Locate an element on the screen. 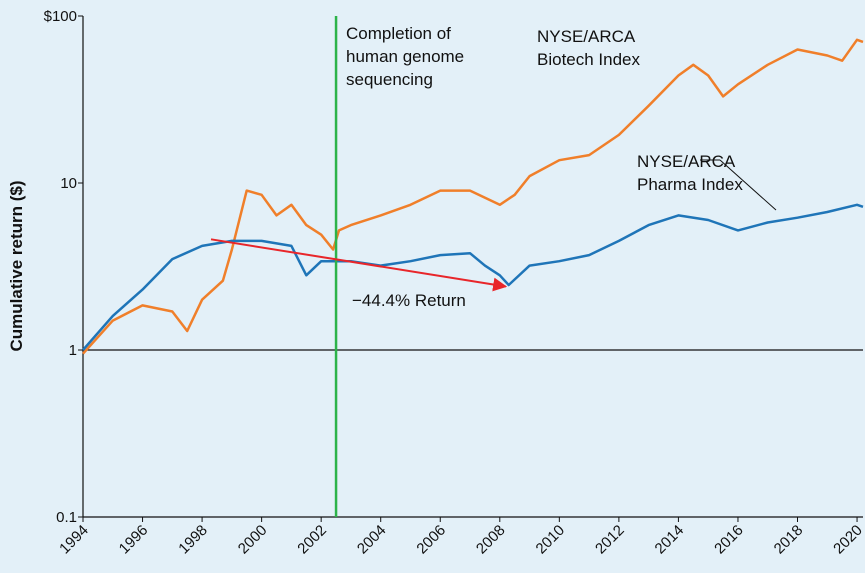 Image resolution: width=865 pixels, height=573 pixels. x-tick-label: 2008 is located at coordinates (491, 540).